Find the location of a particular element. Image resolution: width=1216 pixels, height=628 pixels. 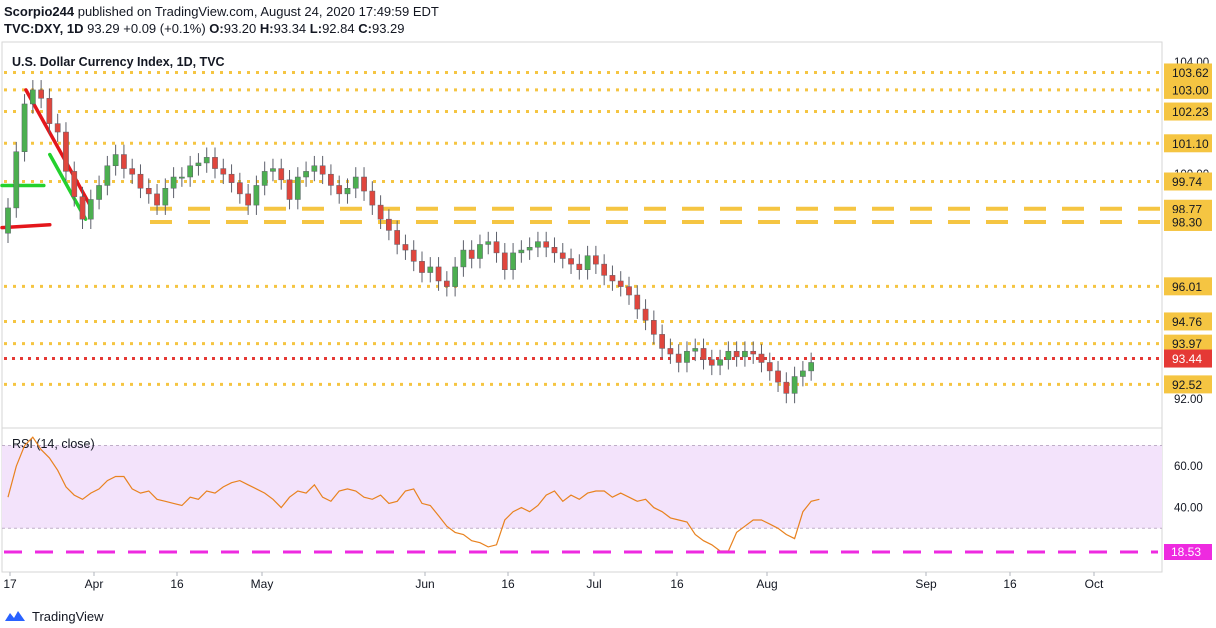

rsi-support-badge-bg is located at coordinates (1188, 552).